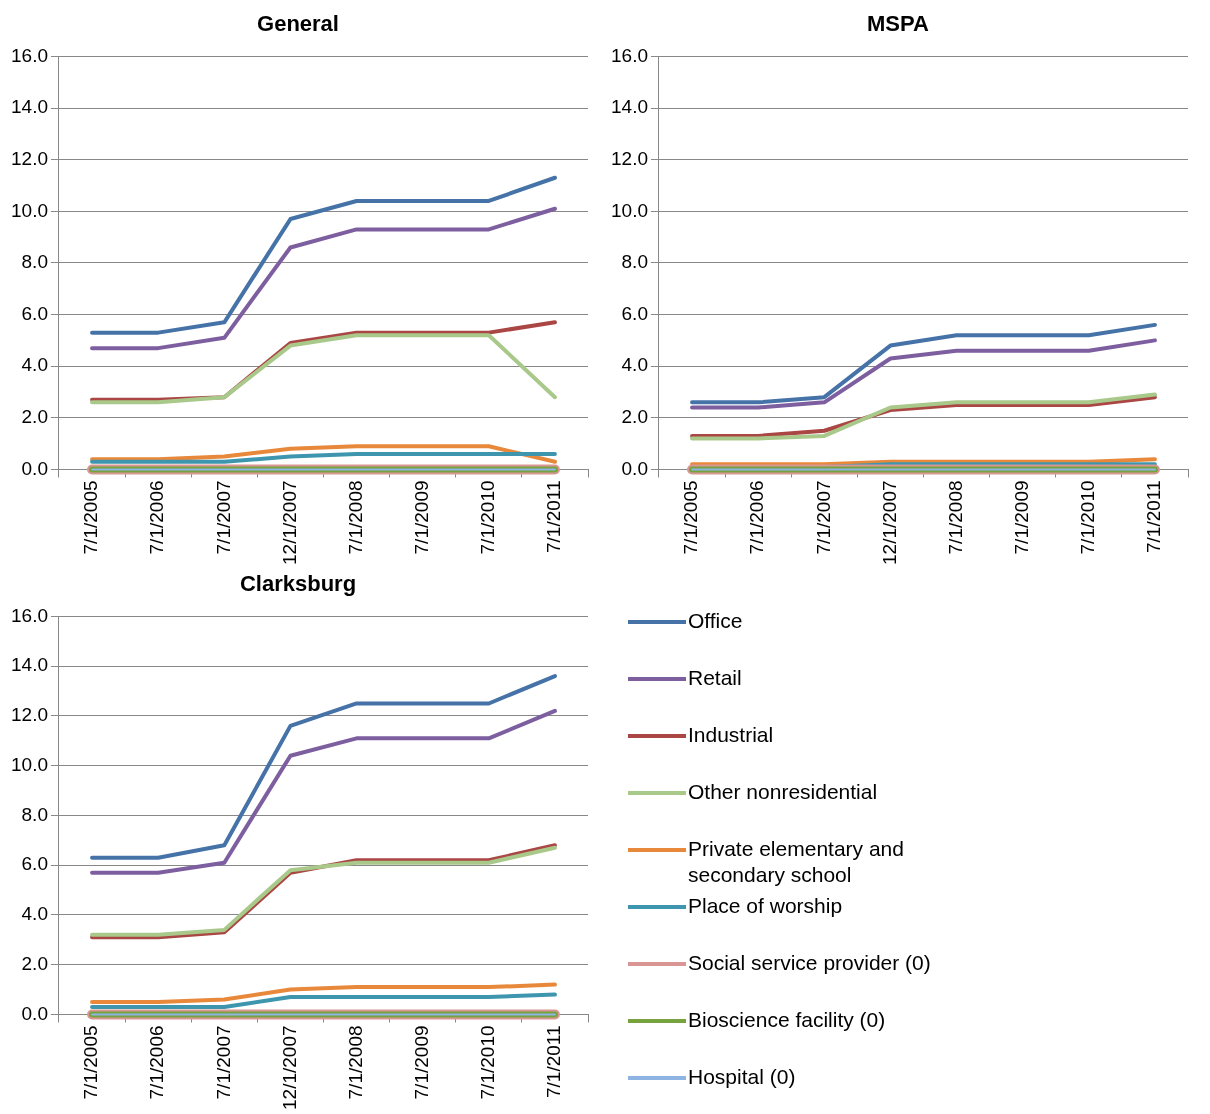 The image size is (1210, 1114). Describe the element at coordinates (731, 735) in the screenshot. I see `legend-label: Industrial` at that location.